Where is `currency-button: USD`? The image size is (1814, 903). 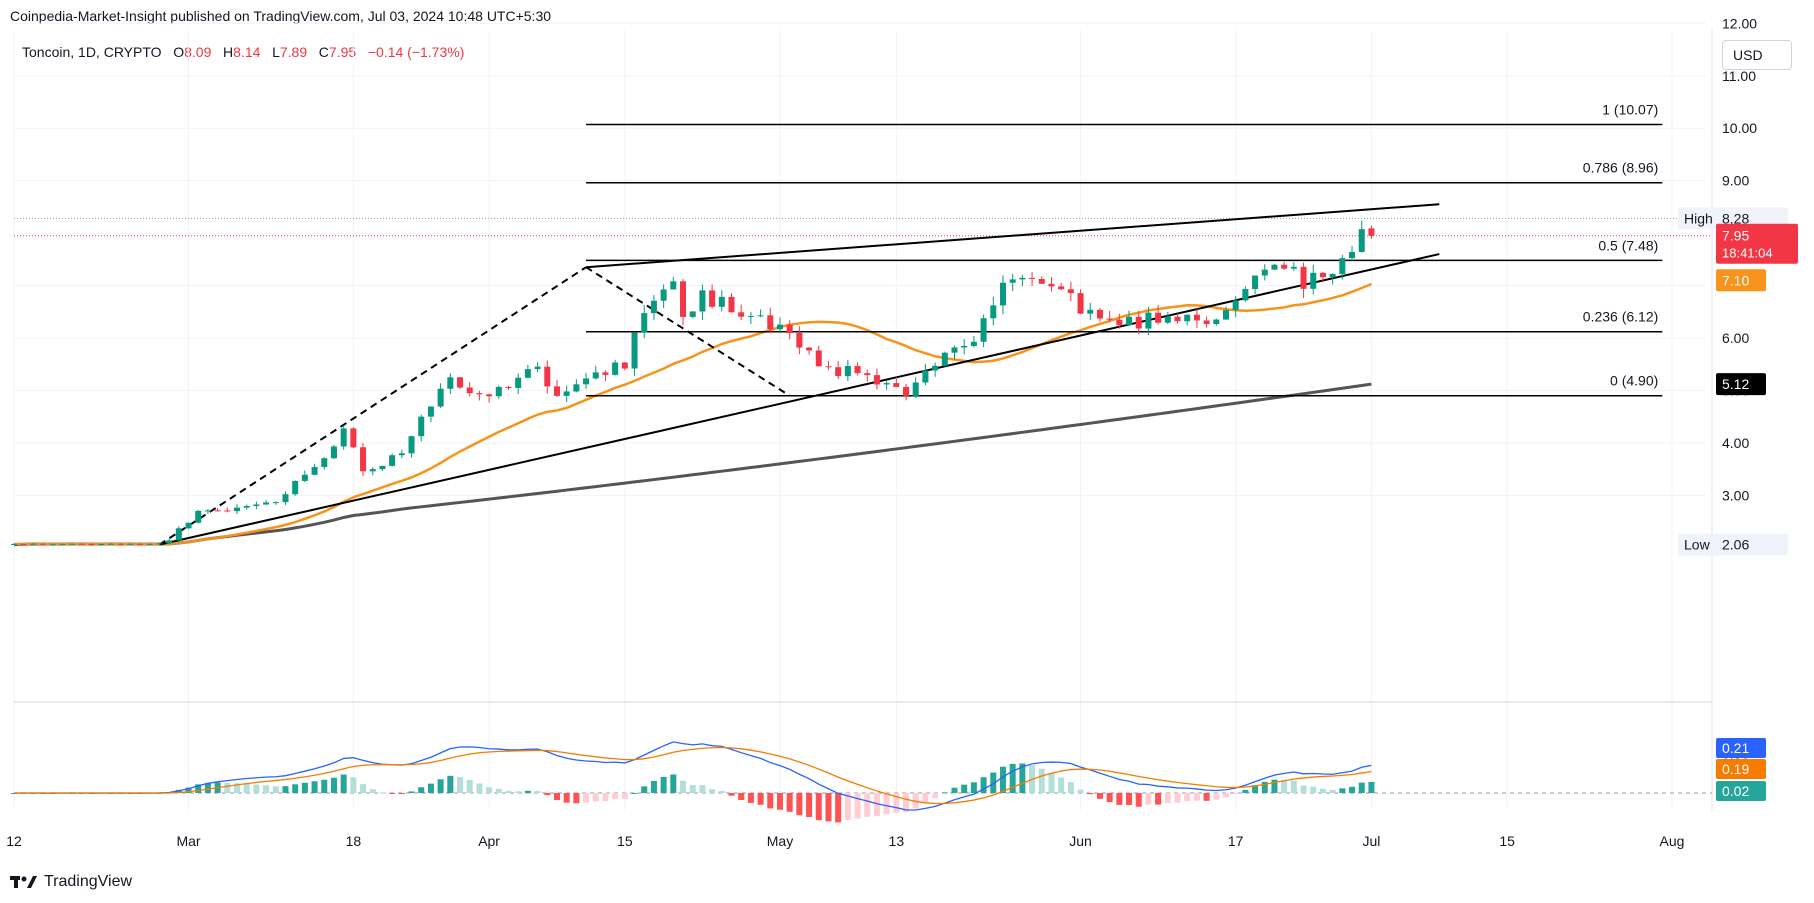 currency-button: USD is located at coordinates (1757, 55).